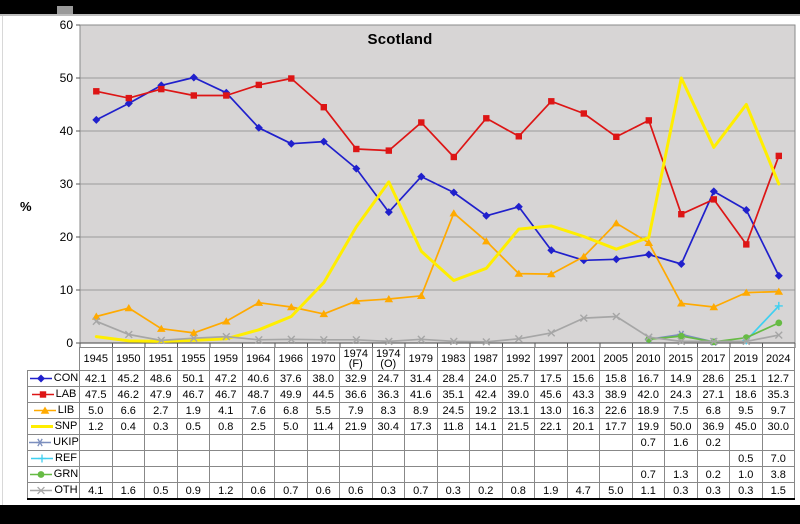 The height and width of the screenshot is (524, 800). Describe the element at coordinates (411, 474) in the screenshot. I see `row-GRN: GRN 0.7 1.3 0.2 1.0 3.8` at that location.